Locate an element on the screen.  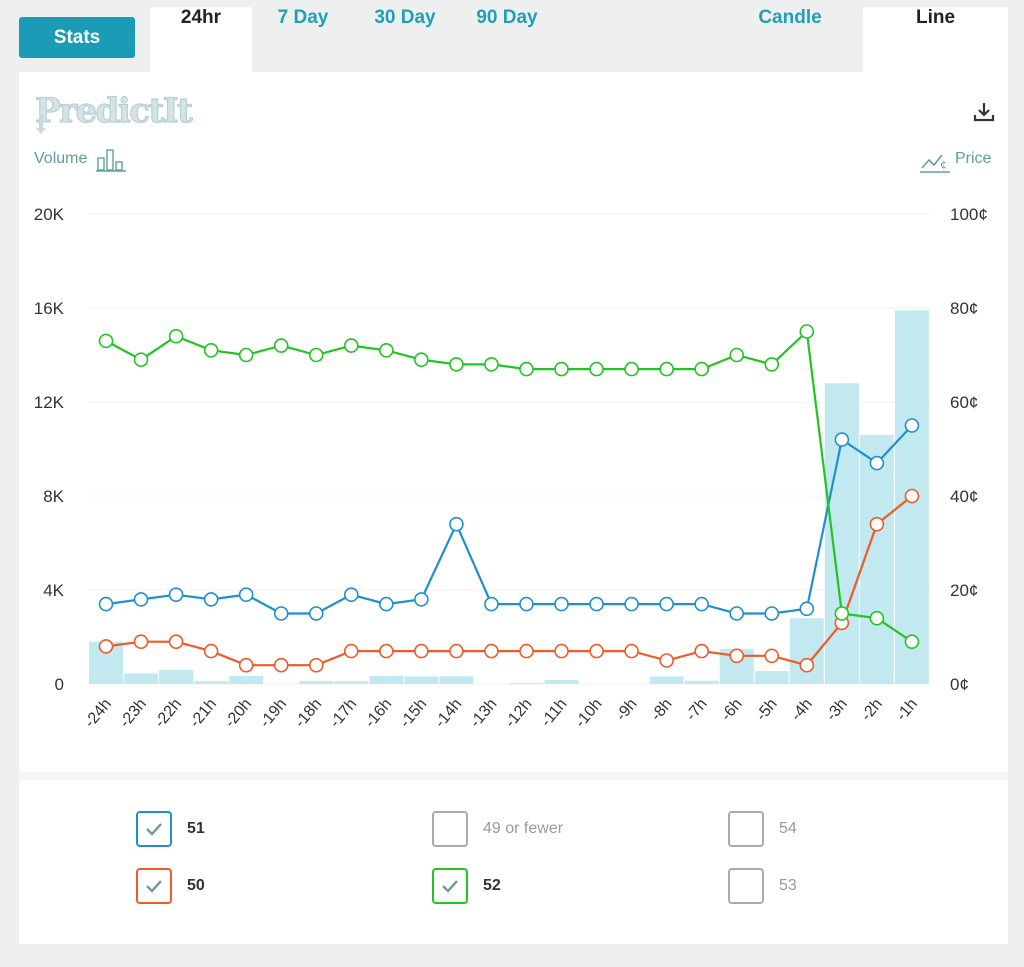
legend-item-54: 54 is located at coordinates (828, 830).